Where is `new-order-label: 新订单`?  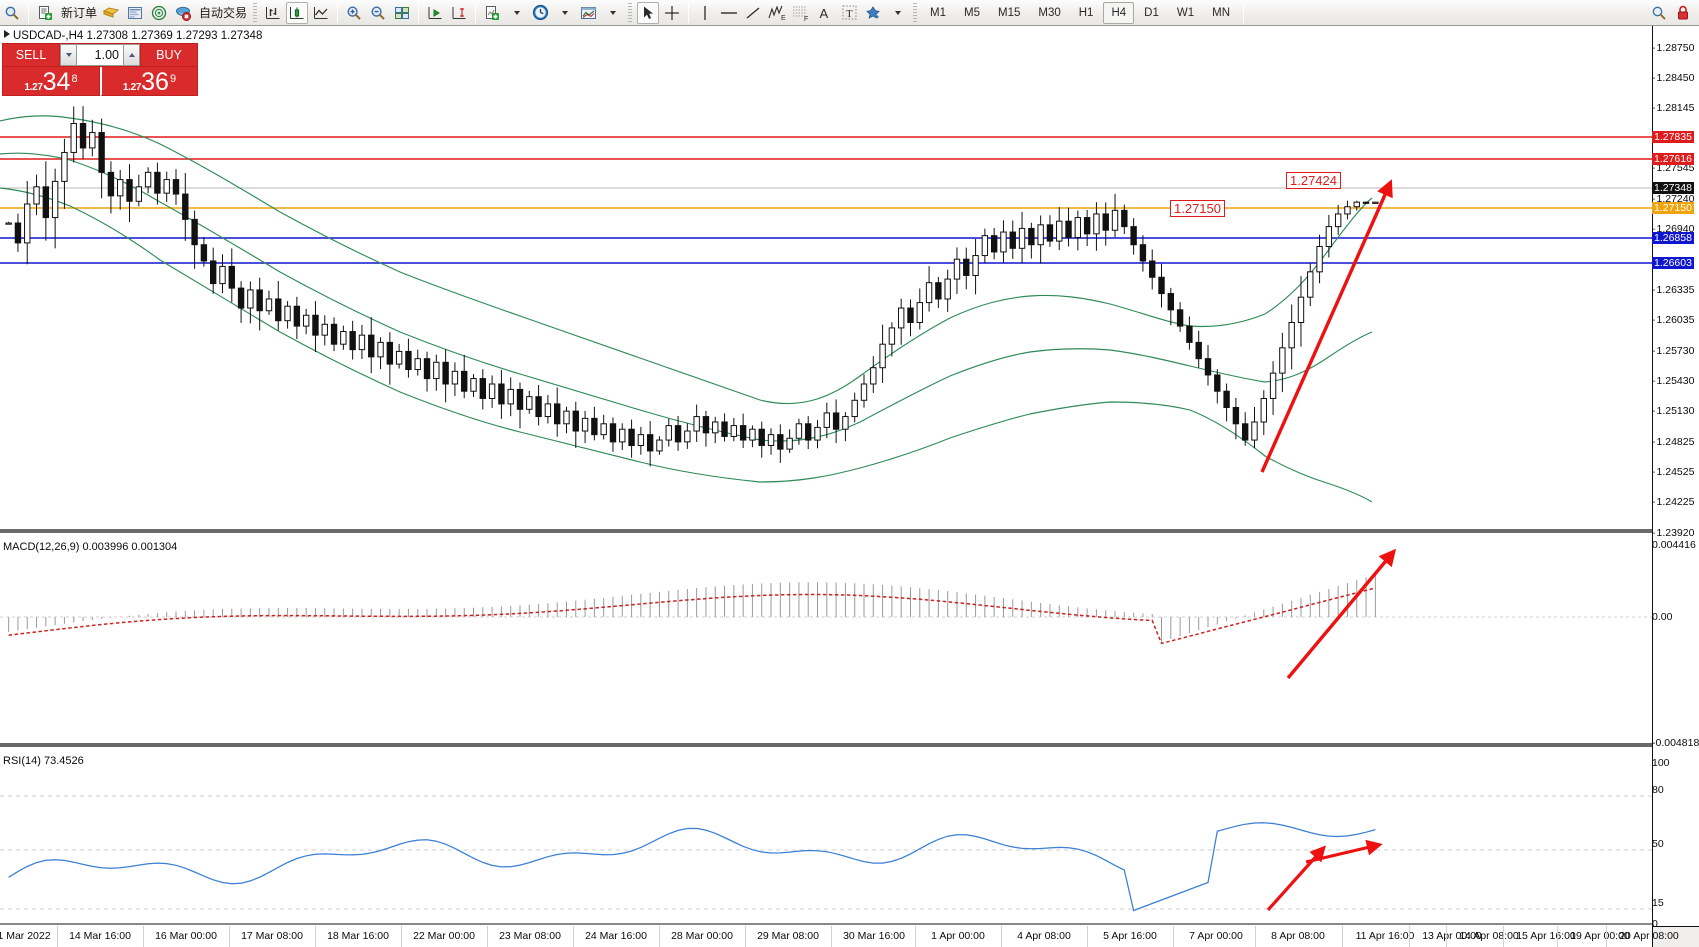
new-order-label: 新订单 is located at coordinates (79, 13).